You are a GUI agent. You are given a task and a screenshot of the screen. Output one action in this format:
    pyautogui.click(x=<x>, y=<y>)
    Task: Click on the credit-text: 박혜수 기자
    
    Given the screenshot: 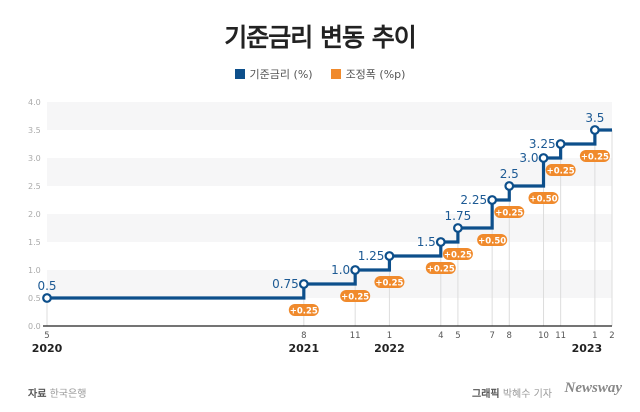 What is the action you would take?
    pyautogui.click(x=527, y=394)
    